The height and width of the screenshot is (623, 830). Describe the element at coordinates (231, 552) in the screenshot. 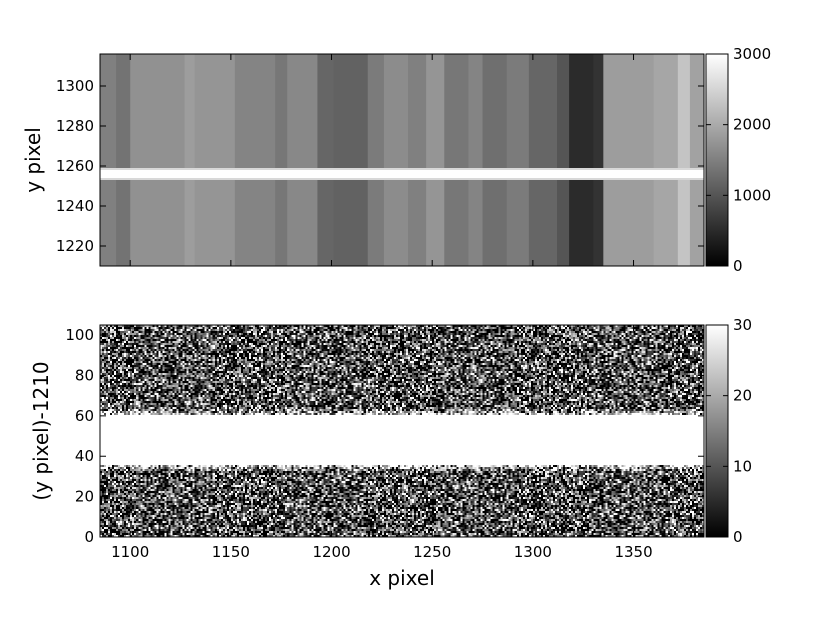

I see `bottom-x-tick-label: 1150` at that location.